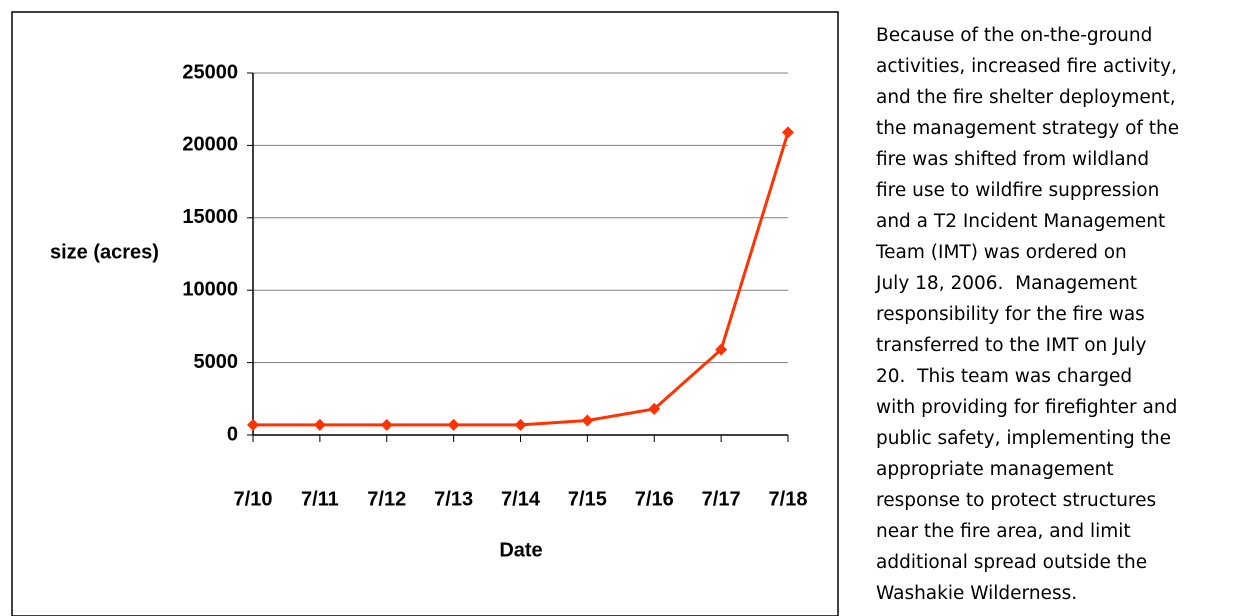 This screenshot has height=616, width=1260. I want to click on x-tick-label: 7/17, so click(721, 499).